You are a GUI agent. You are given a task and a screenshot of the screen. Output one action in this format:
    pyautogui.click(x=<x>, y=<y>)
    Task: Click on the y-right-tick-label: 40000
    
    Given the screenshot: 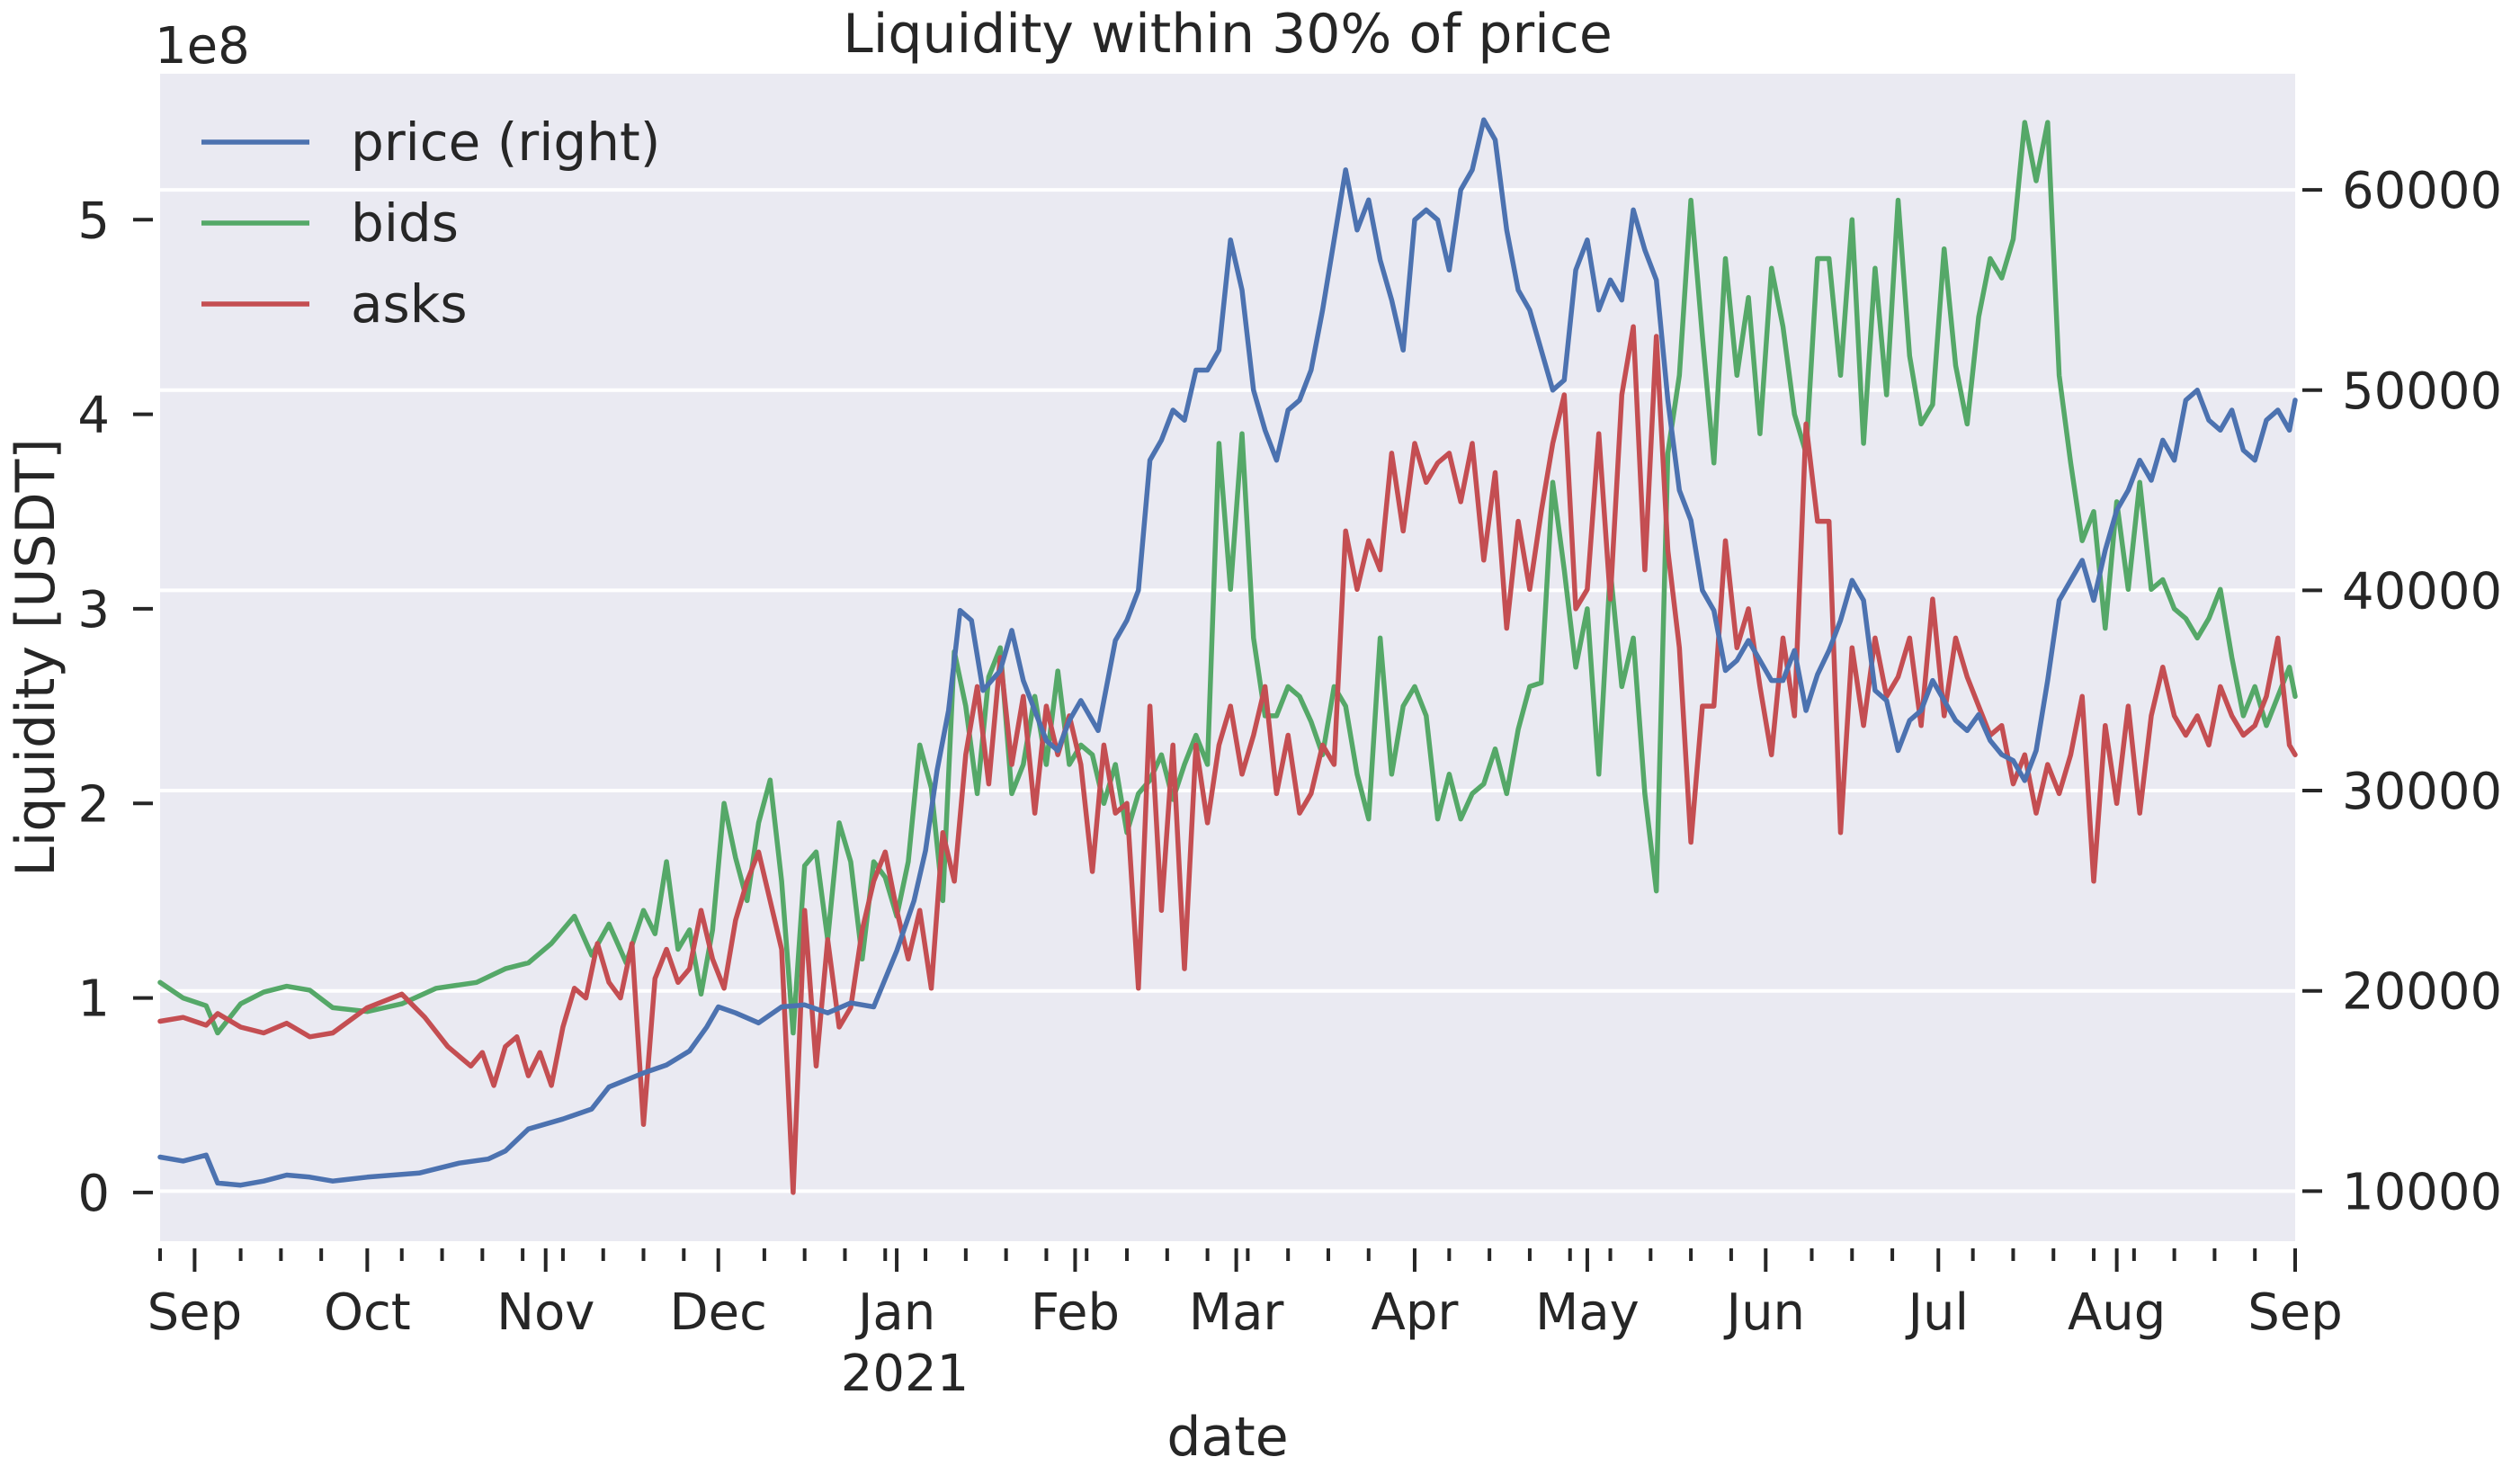 What is the action you would take?
    pyautogui.click(x=2422, y=591)
    